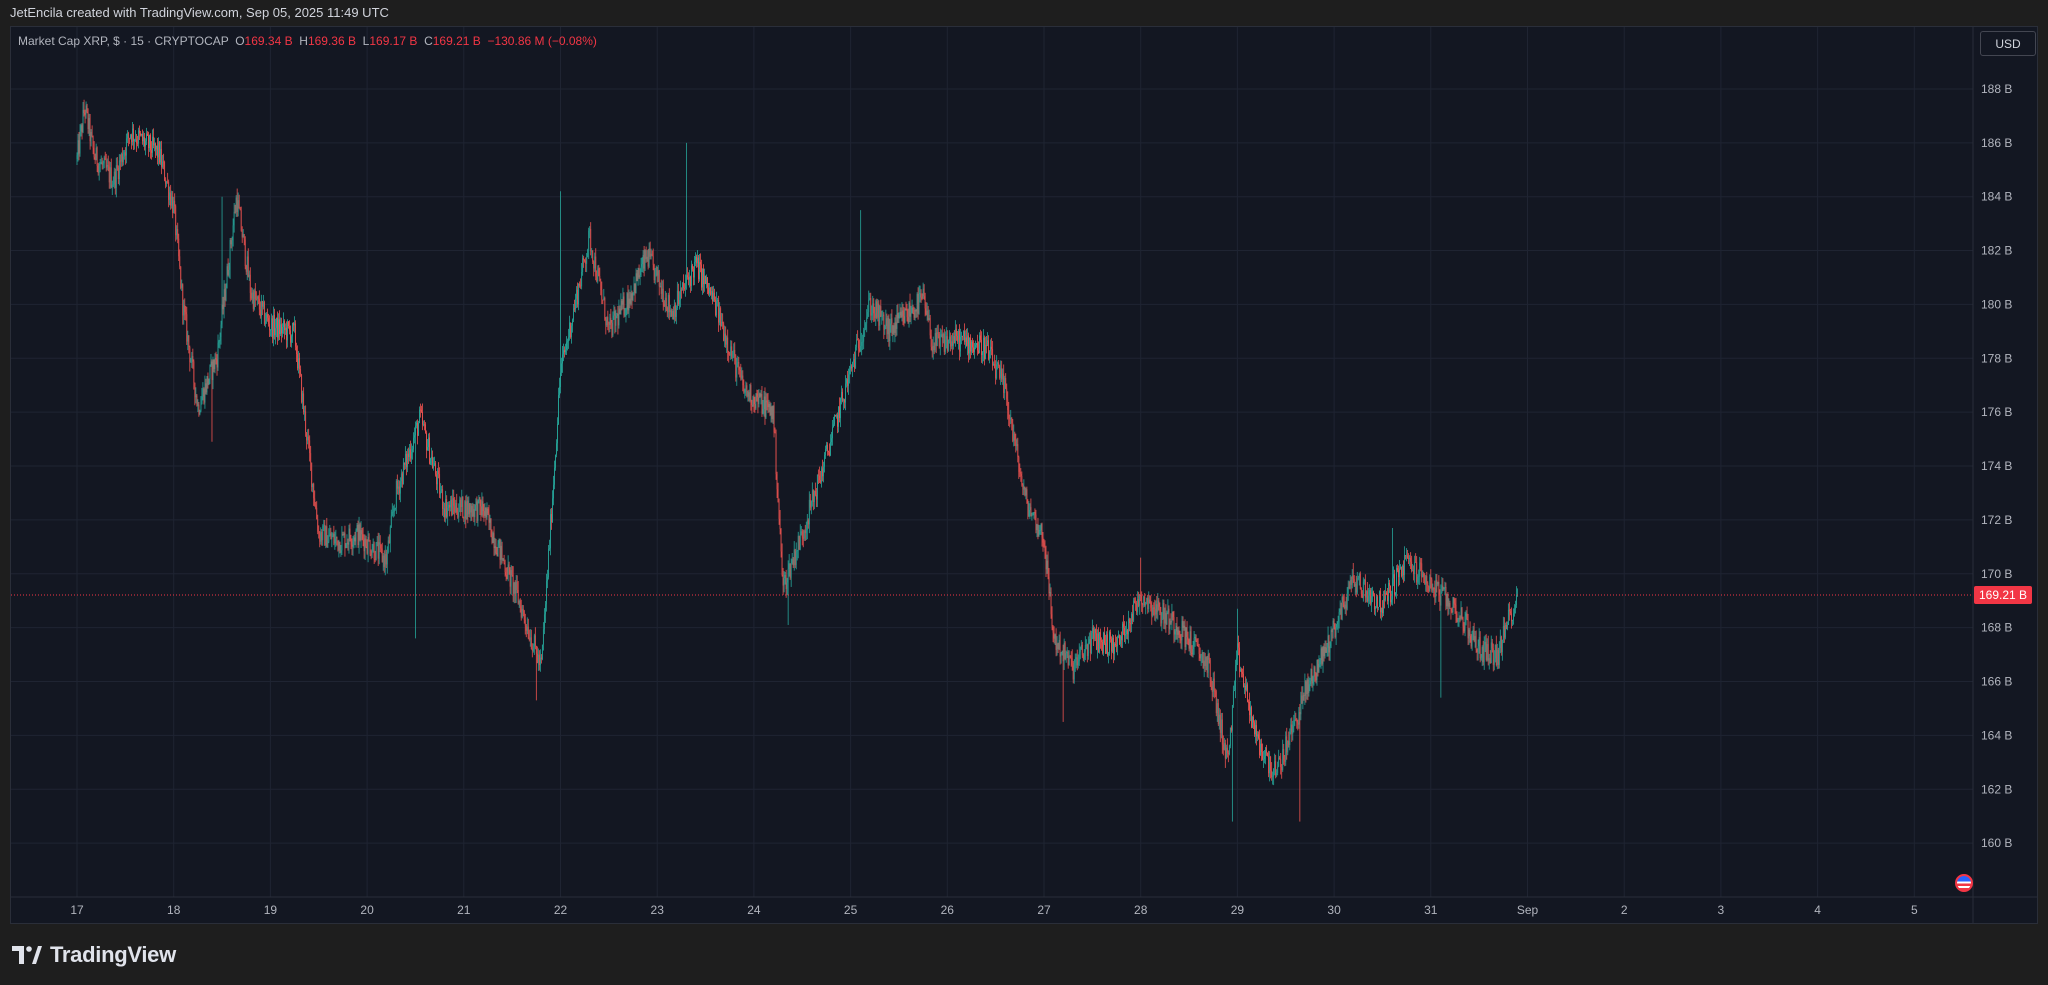  Describe the element at coordinates (2008, 43) in the screenshot. I see `currency-button: USD` at that location.